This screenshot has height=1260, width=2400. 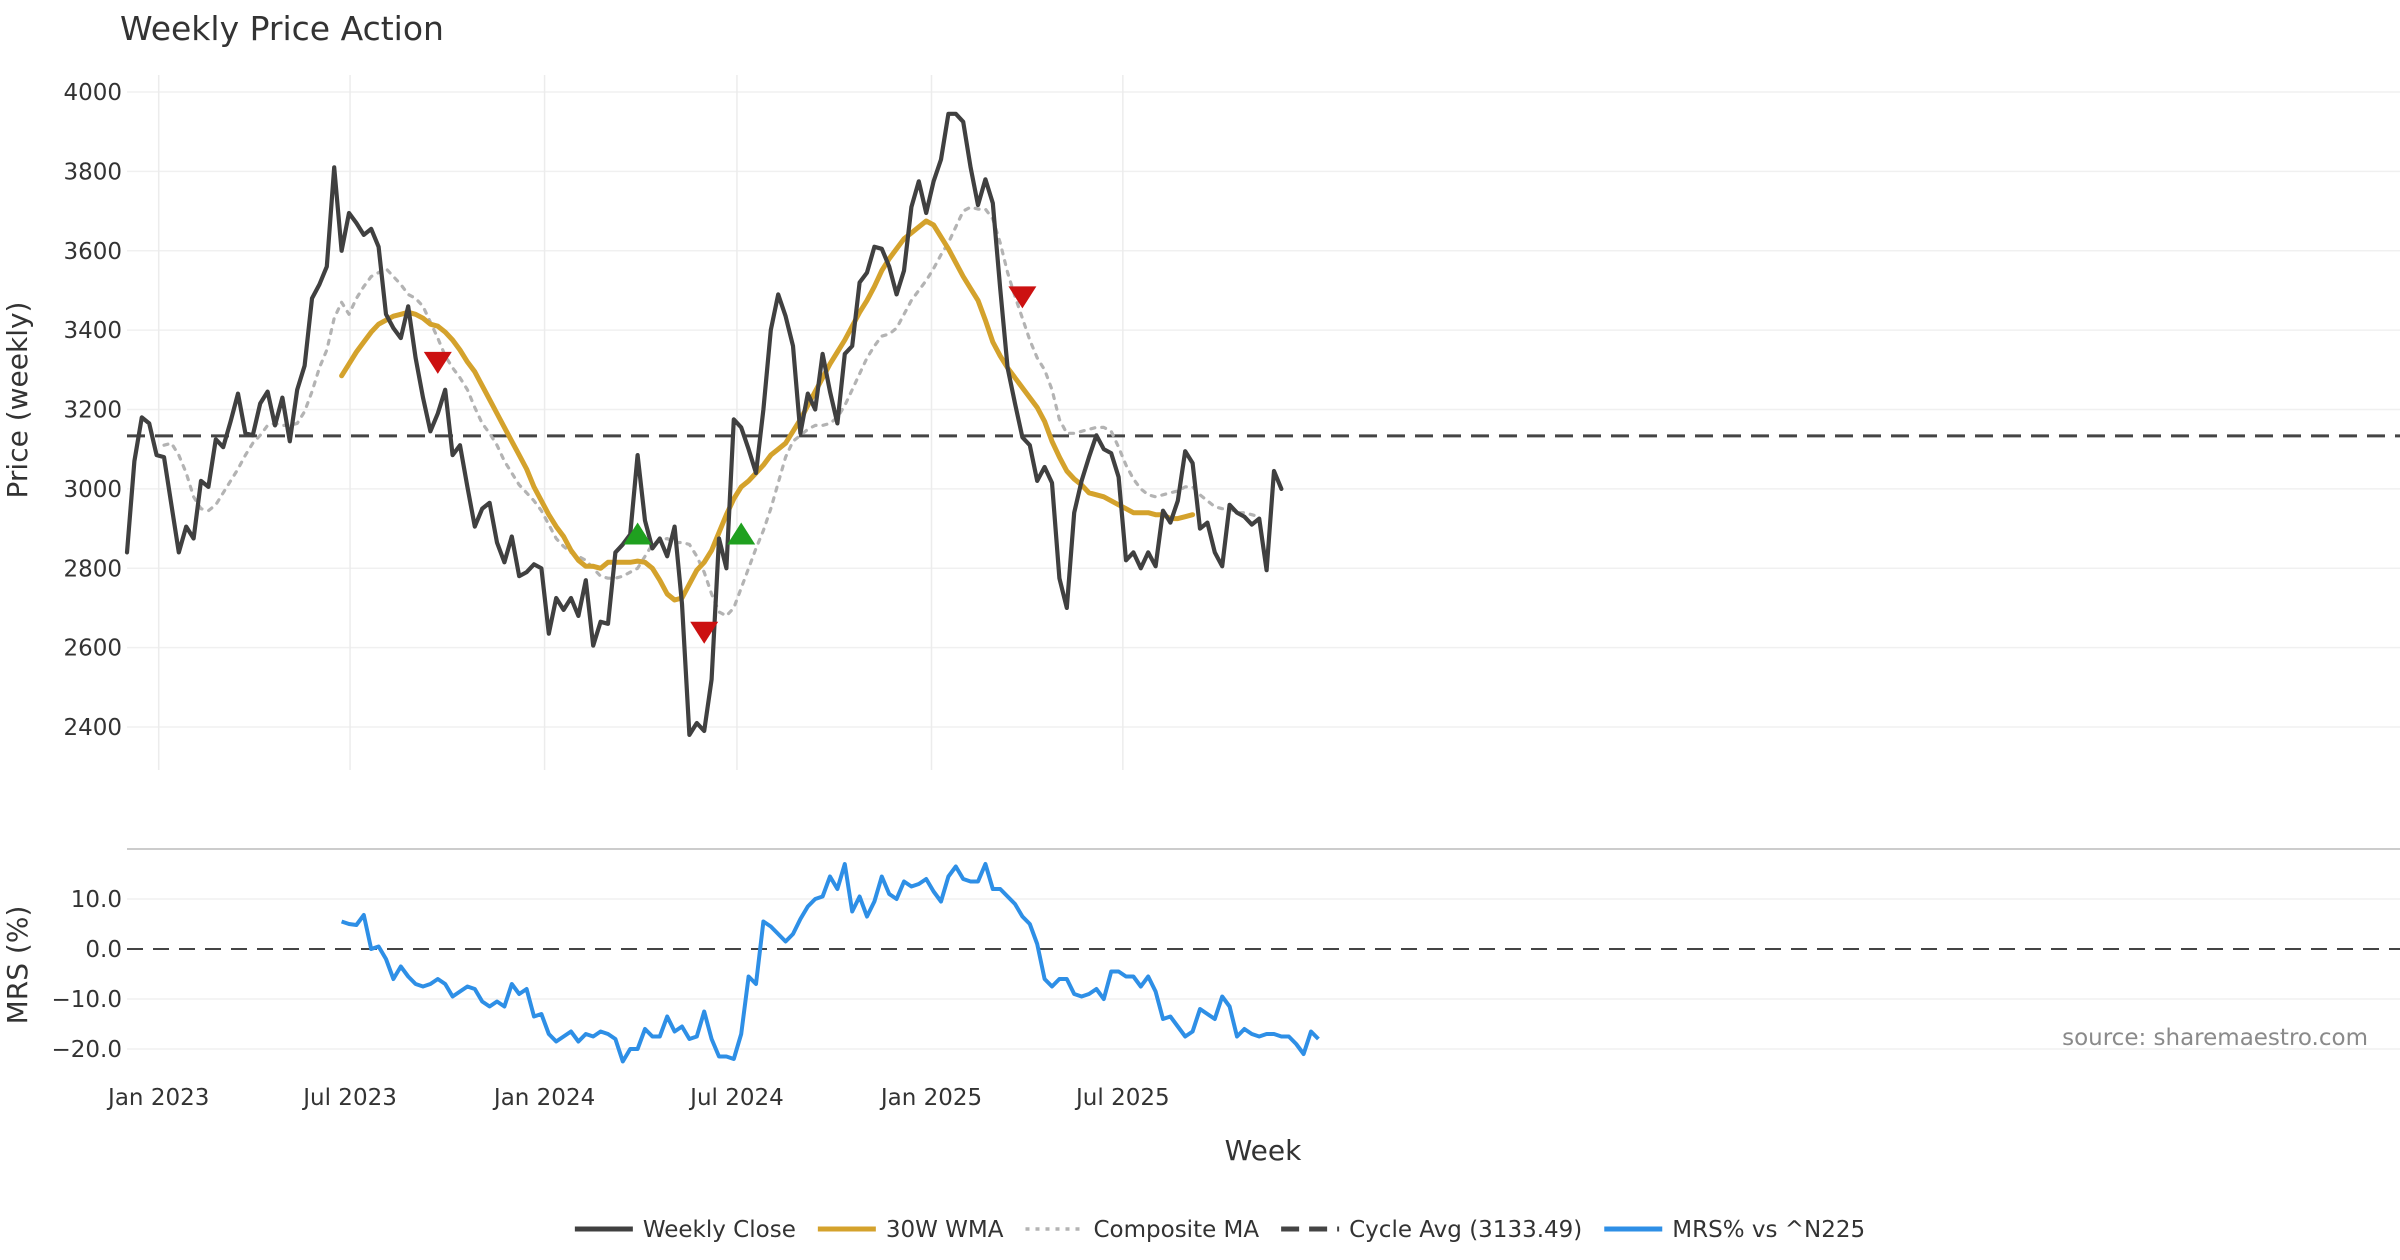 I want to click on price-y-tick-label: 2400, so click(x=92, y=728).